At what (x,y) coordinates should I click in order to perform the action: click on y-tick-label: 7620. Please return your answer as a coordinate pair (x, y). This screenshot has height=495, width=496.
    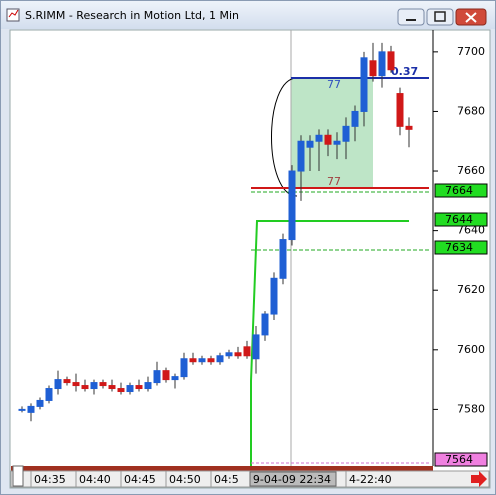
    Looking at the image, I should click on (471, 289).